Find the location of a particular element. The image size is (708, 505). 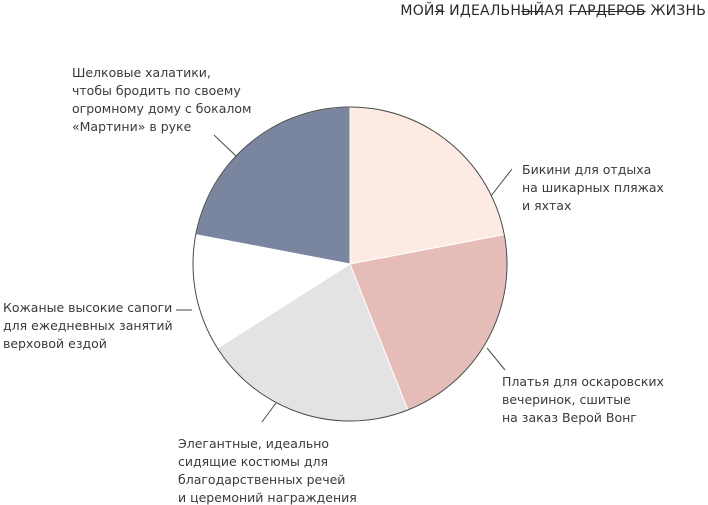

slice-label-line: Кожаные высокие сапоги is located at coordinates (87, 307).